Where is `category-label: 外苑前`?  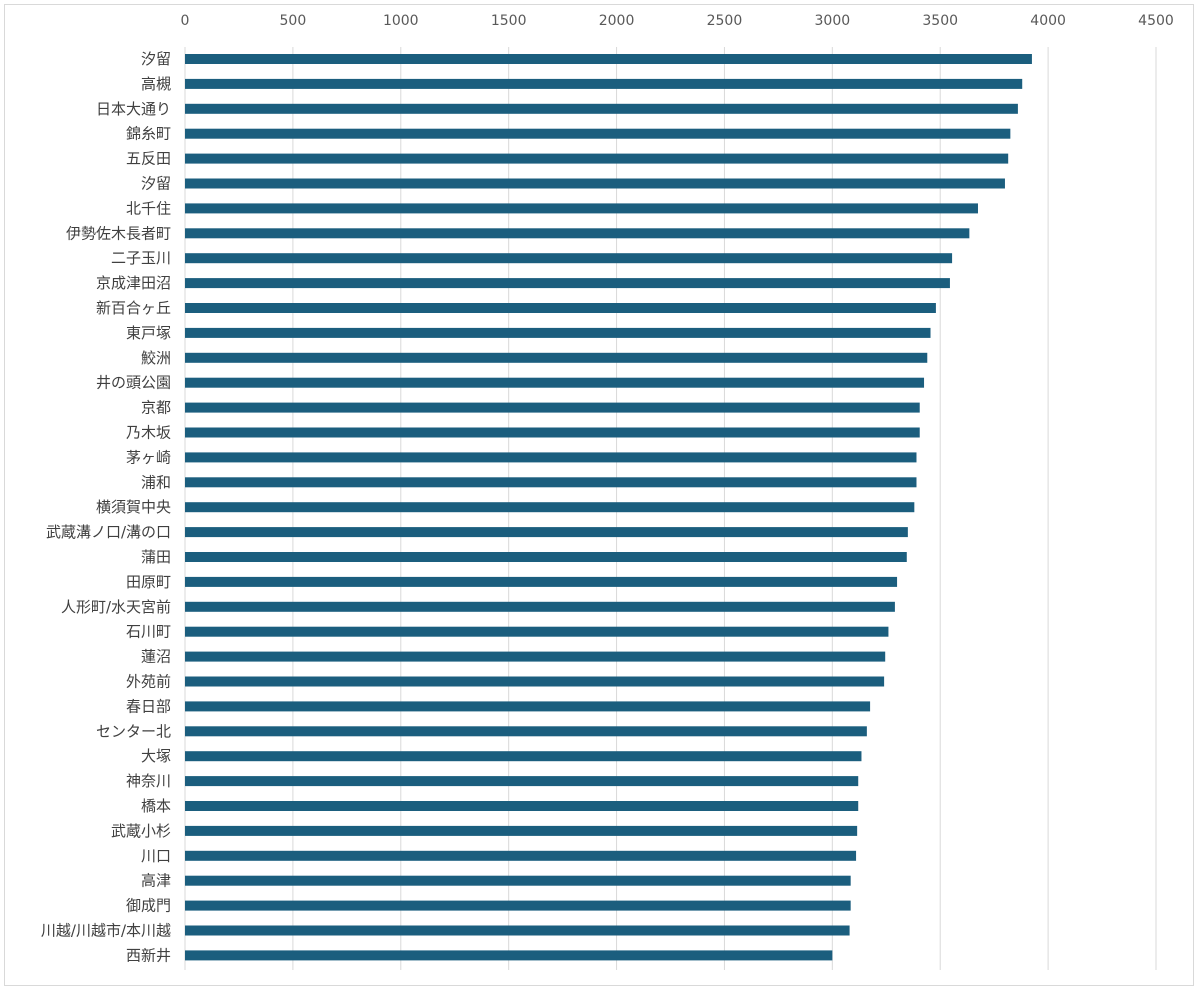 category-label: 外苑前 is located at coordinates (148, 682).